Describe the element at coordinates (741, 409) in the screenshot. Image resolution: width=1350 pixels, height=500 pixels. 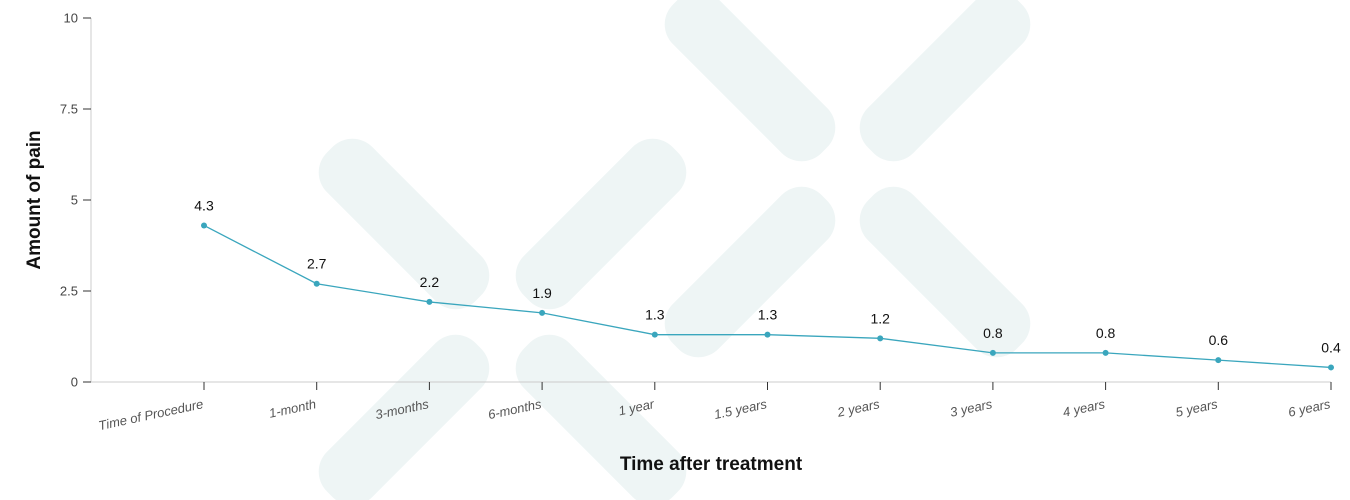
I see `x-tick-label: 1.5 years` at that location.